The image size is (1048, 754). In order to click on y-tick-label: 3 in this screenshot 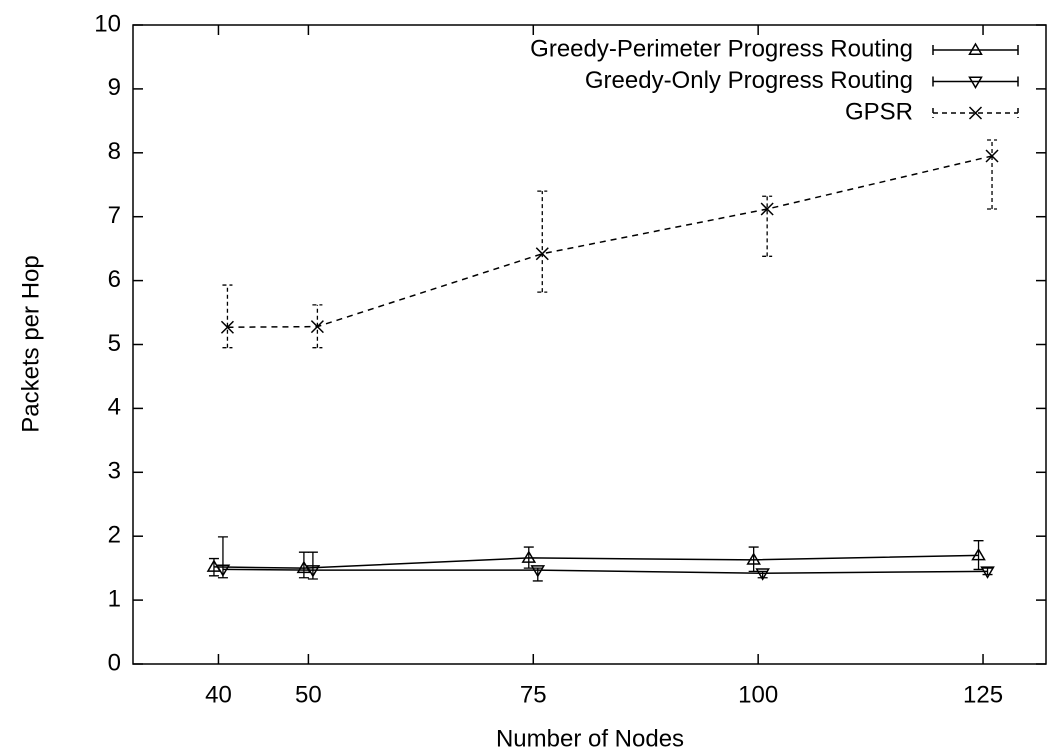, I will do `click(114, 471)`.